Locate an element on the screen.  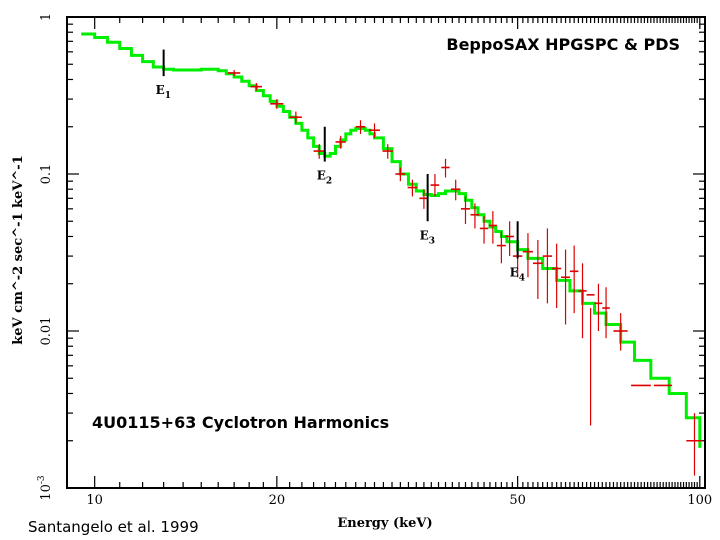
x-tick-label: 50 is located at coordinates (517, 500).